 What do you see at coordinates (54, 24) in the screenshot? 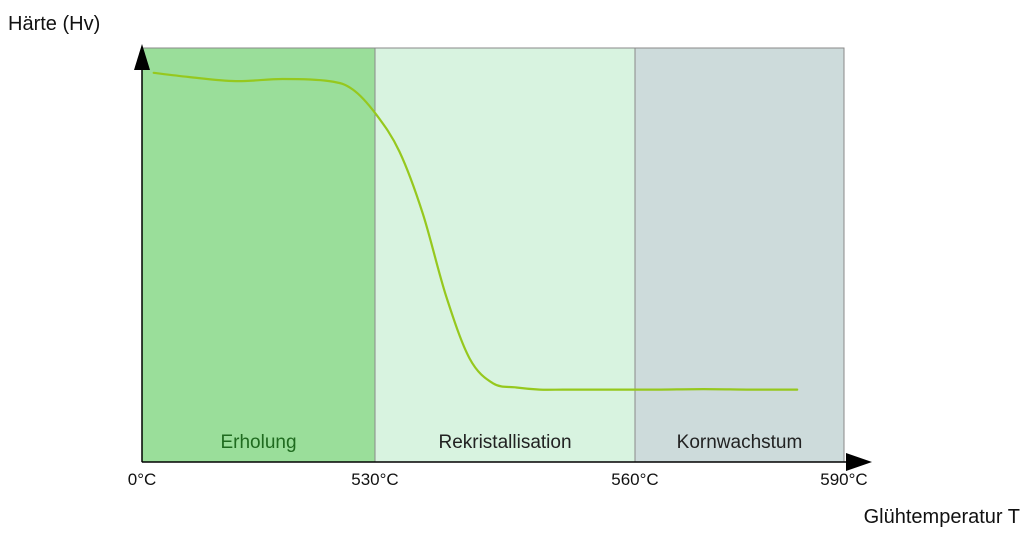
I see `y-axis-label: Härte (Hv)` at bounding box center [54, 24].